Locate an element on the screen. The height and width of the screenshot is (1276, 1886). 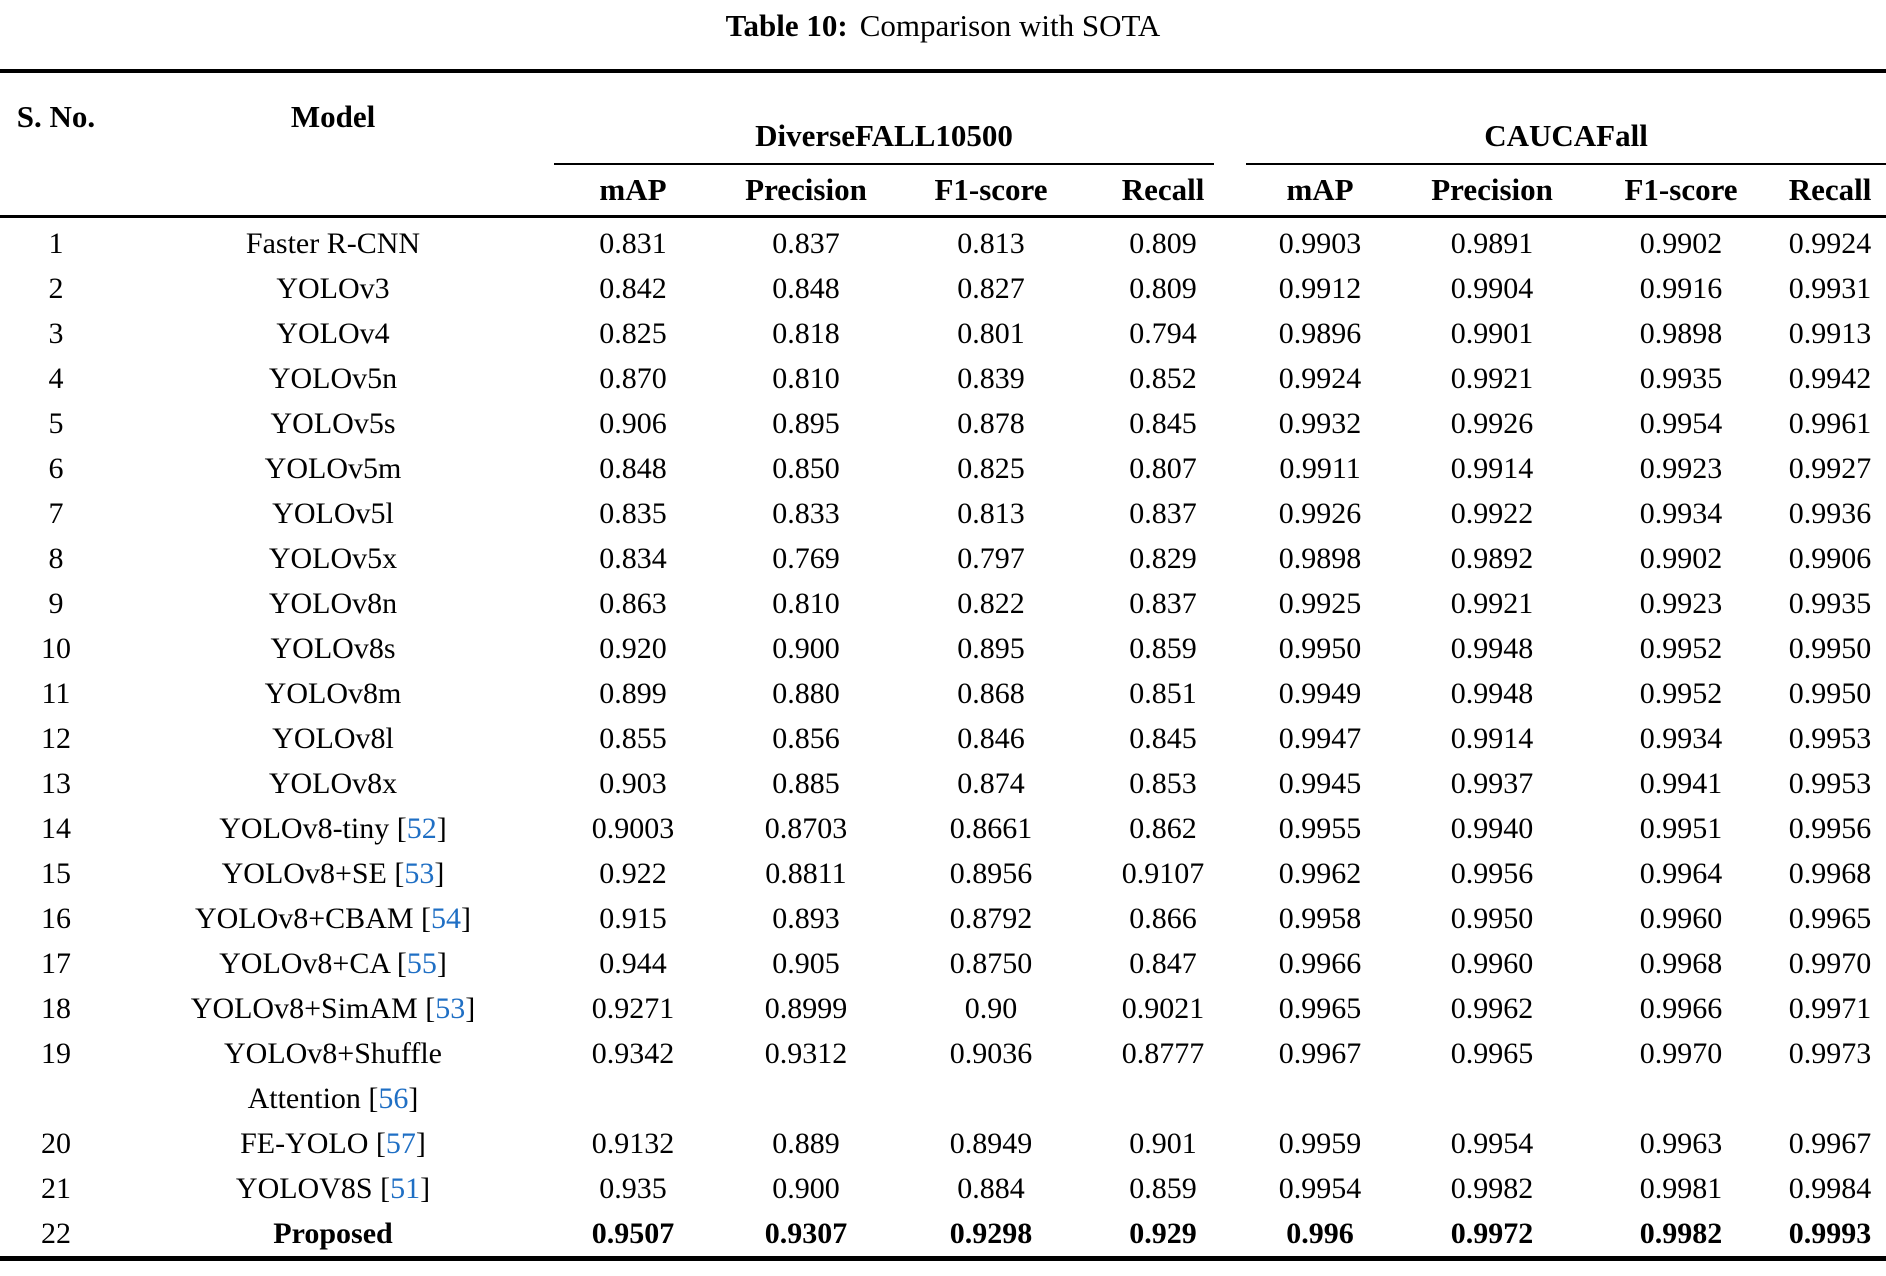
model-cell: YOLOv8l is located at coordinates (333, 738).